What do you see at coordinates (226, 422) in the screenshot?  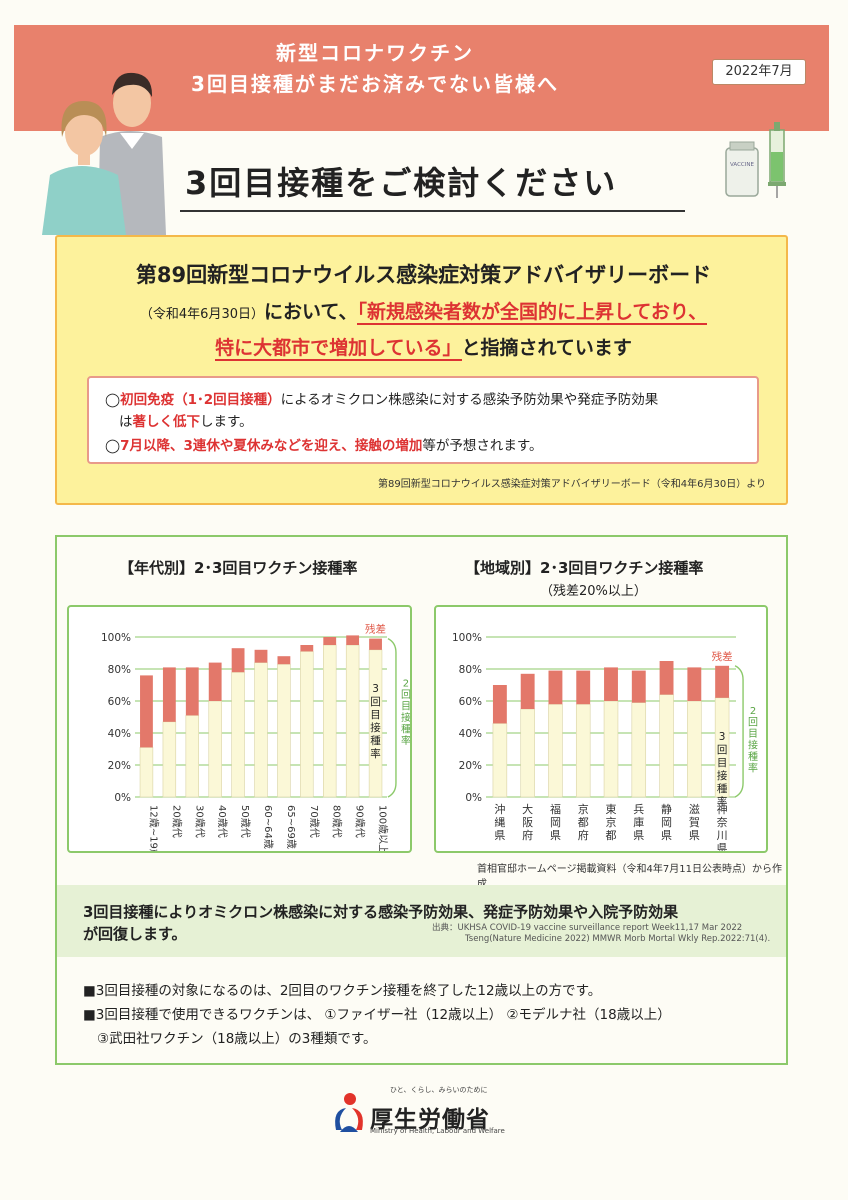 I see `bullet-1-post: します。` at bounding box center [226, 422].